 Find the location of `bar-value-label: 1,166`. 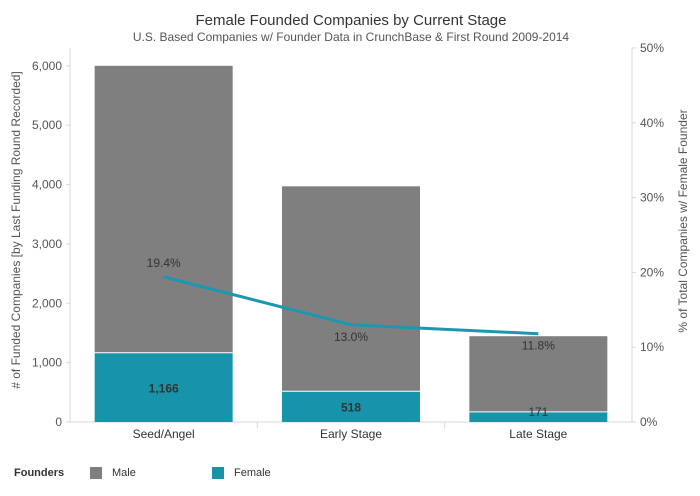

bar-value-label: 1,166 is located at coordinates (164, 388).